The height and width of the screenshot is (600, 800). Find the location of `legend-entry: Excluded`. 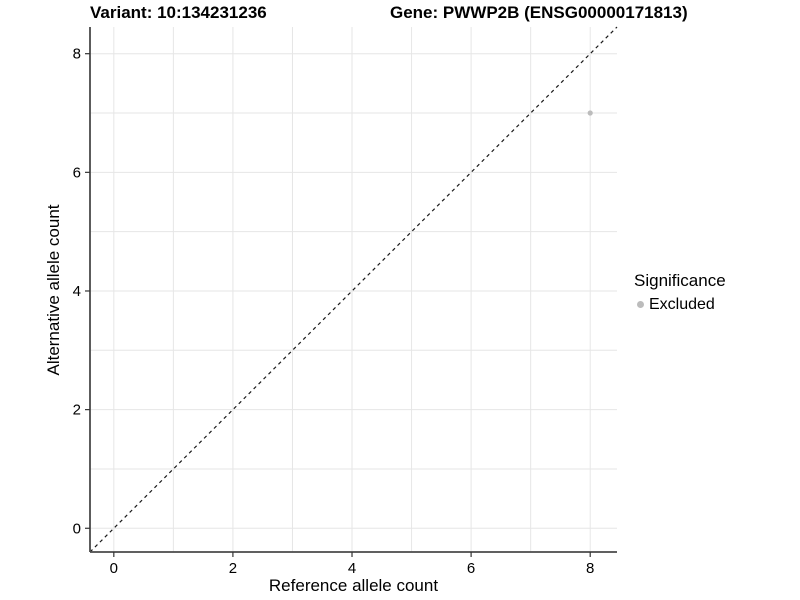

legend-entry: Excluded is located at coordinates (680, 304).